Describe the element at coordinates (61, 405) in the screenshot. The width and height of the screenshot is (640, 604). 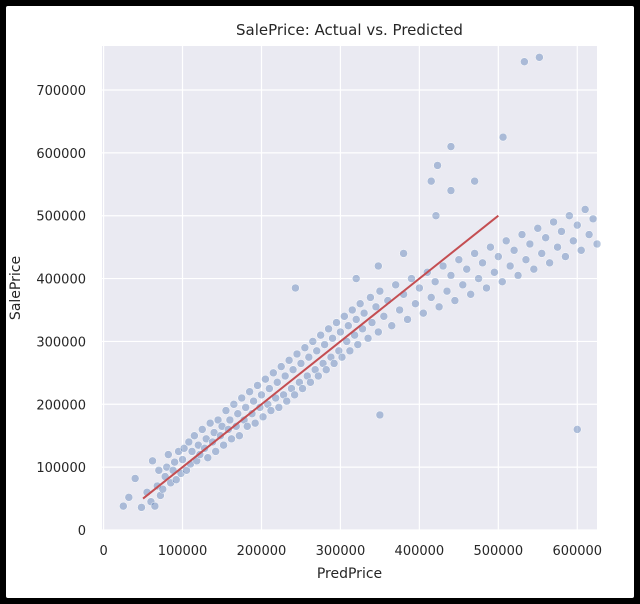
I see `y-tick-label: 200000` at that location.